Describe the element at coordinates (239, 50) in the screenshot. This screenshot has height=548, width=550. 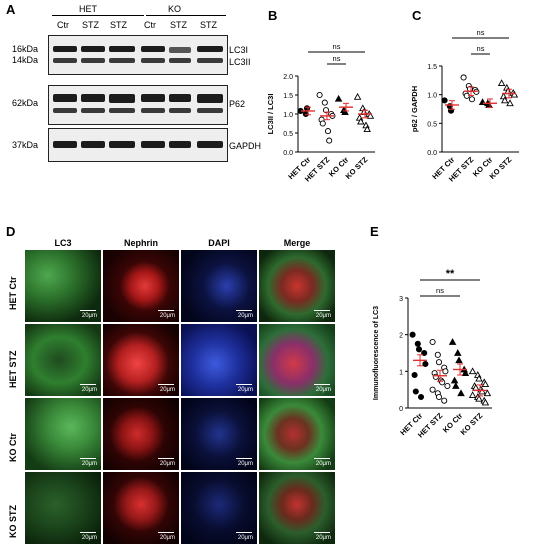
I see `target-lc3i: LC3I` at that location.